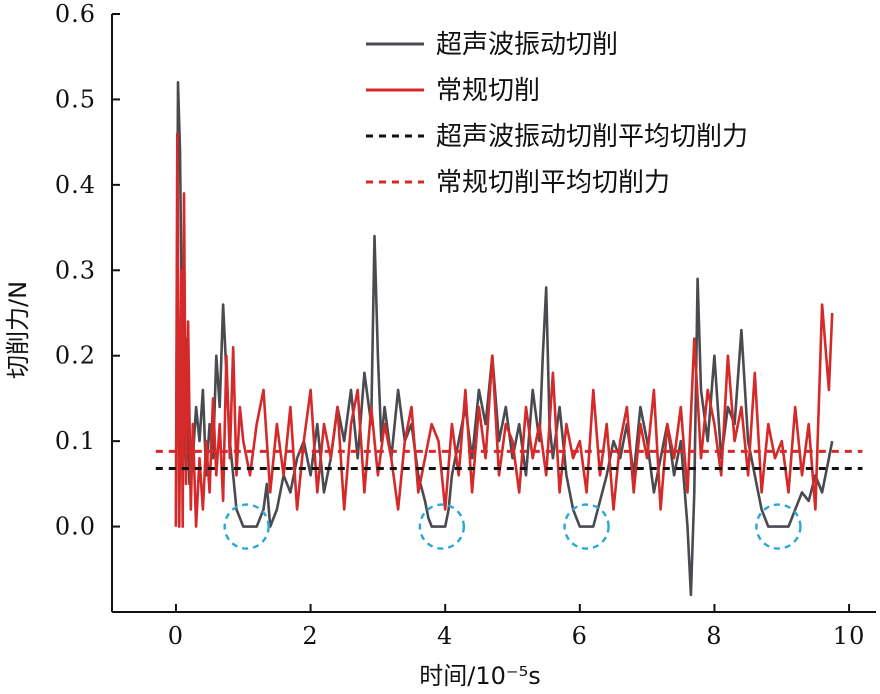 The height and width of the screenshot is (694, 880). What do you see at coordinates (553, 183) in the screenshot?
I see `legend-label: 常规切削平均切削力` at bounding box center [553, 183].